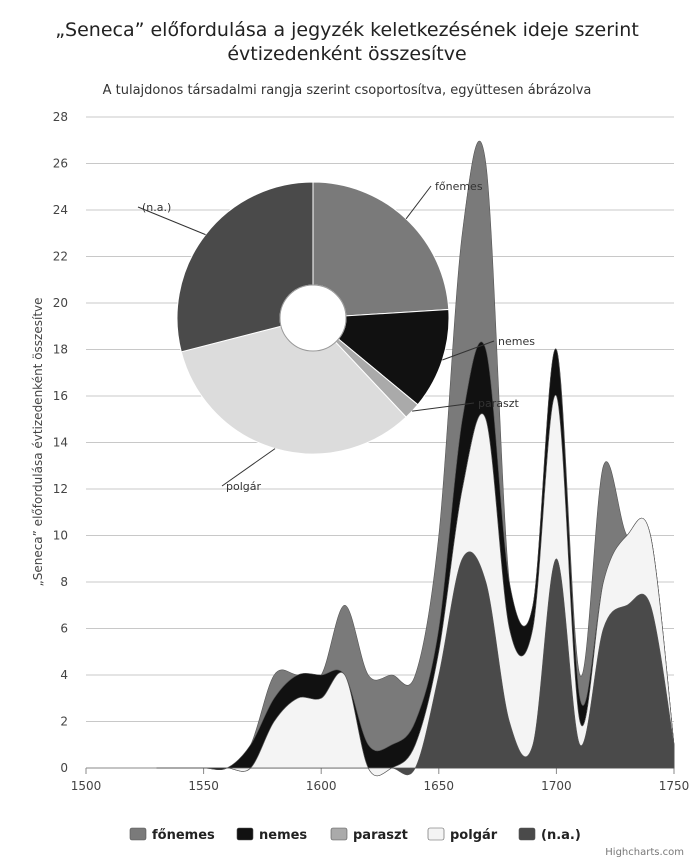  What do you see at coordinates (60, 396) in the screenshot?
I see `y-tick-label: 16` at bounding box center [60, 396].